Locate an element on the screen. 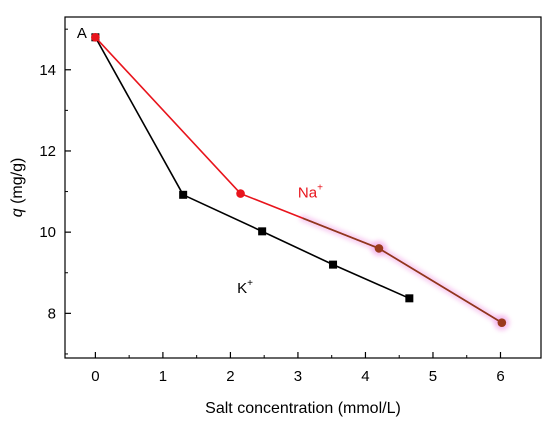 The image size is (550, 425). k-series-label: K+ is located at coordinates (245, 287).